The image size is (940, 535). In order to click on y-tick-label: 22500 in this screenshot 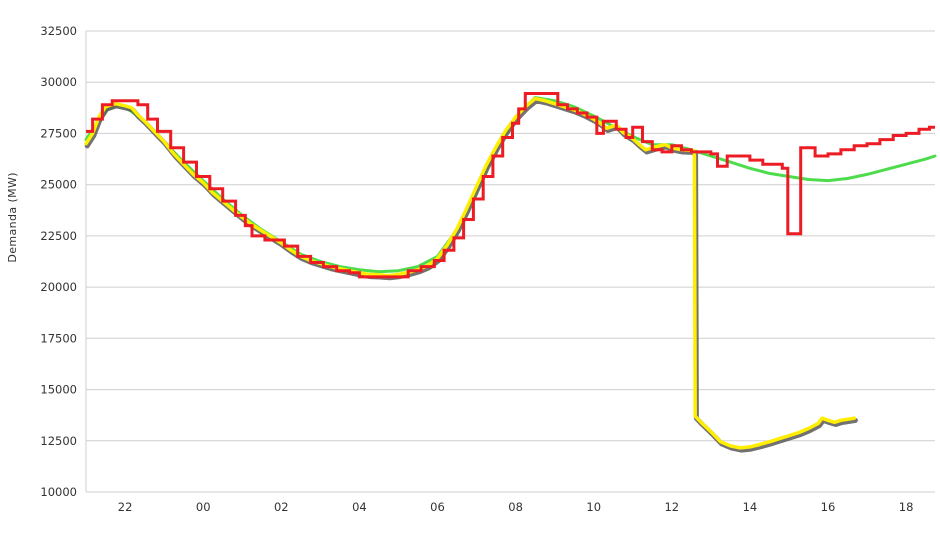, I will do `click(58, 236)`.